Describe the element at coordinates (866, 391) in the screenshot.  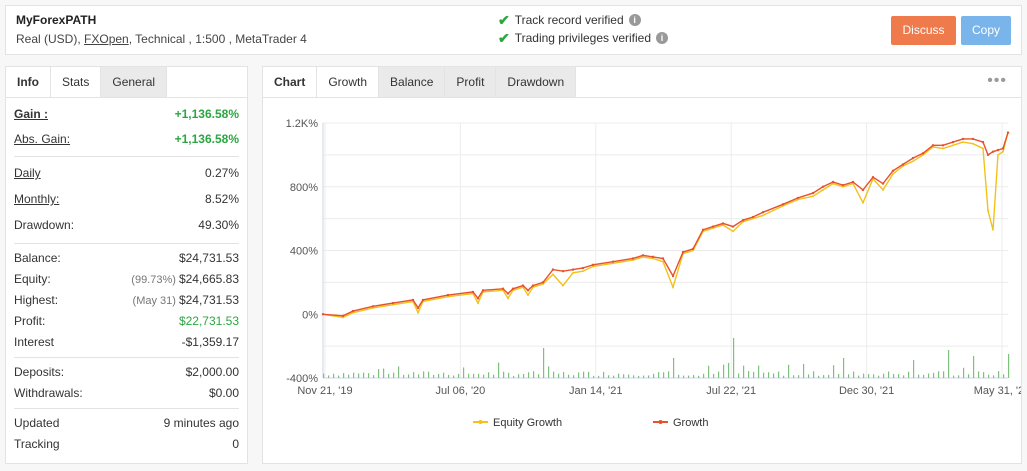
I see `x-tick-label: Dec 30, '21` at that location.